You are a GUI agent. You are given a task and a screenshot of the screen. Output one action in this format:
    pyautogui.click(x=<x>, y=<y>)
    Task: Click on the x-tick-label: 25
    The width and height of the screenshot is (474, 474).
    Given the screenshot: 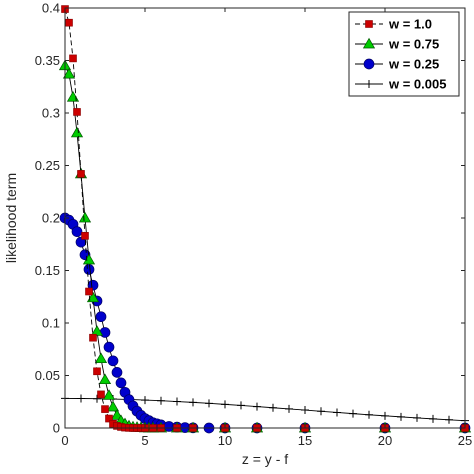 What is the action you would take?
    pyautogui.click(x=465, y=440)
    